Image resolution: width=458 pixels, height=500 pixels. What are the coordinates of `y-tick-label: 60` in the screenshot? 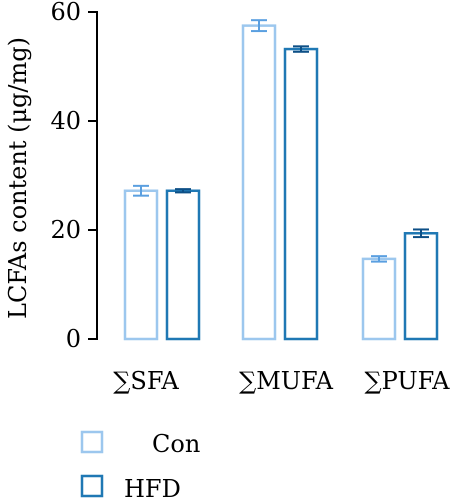 It's located at (65, 13).